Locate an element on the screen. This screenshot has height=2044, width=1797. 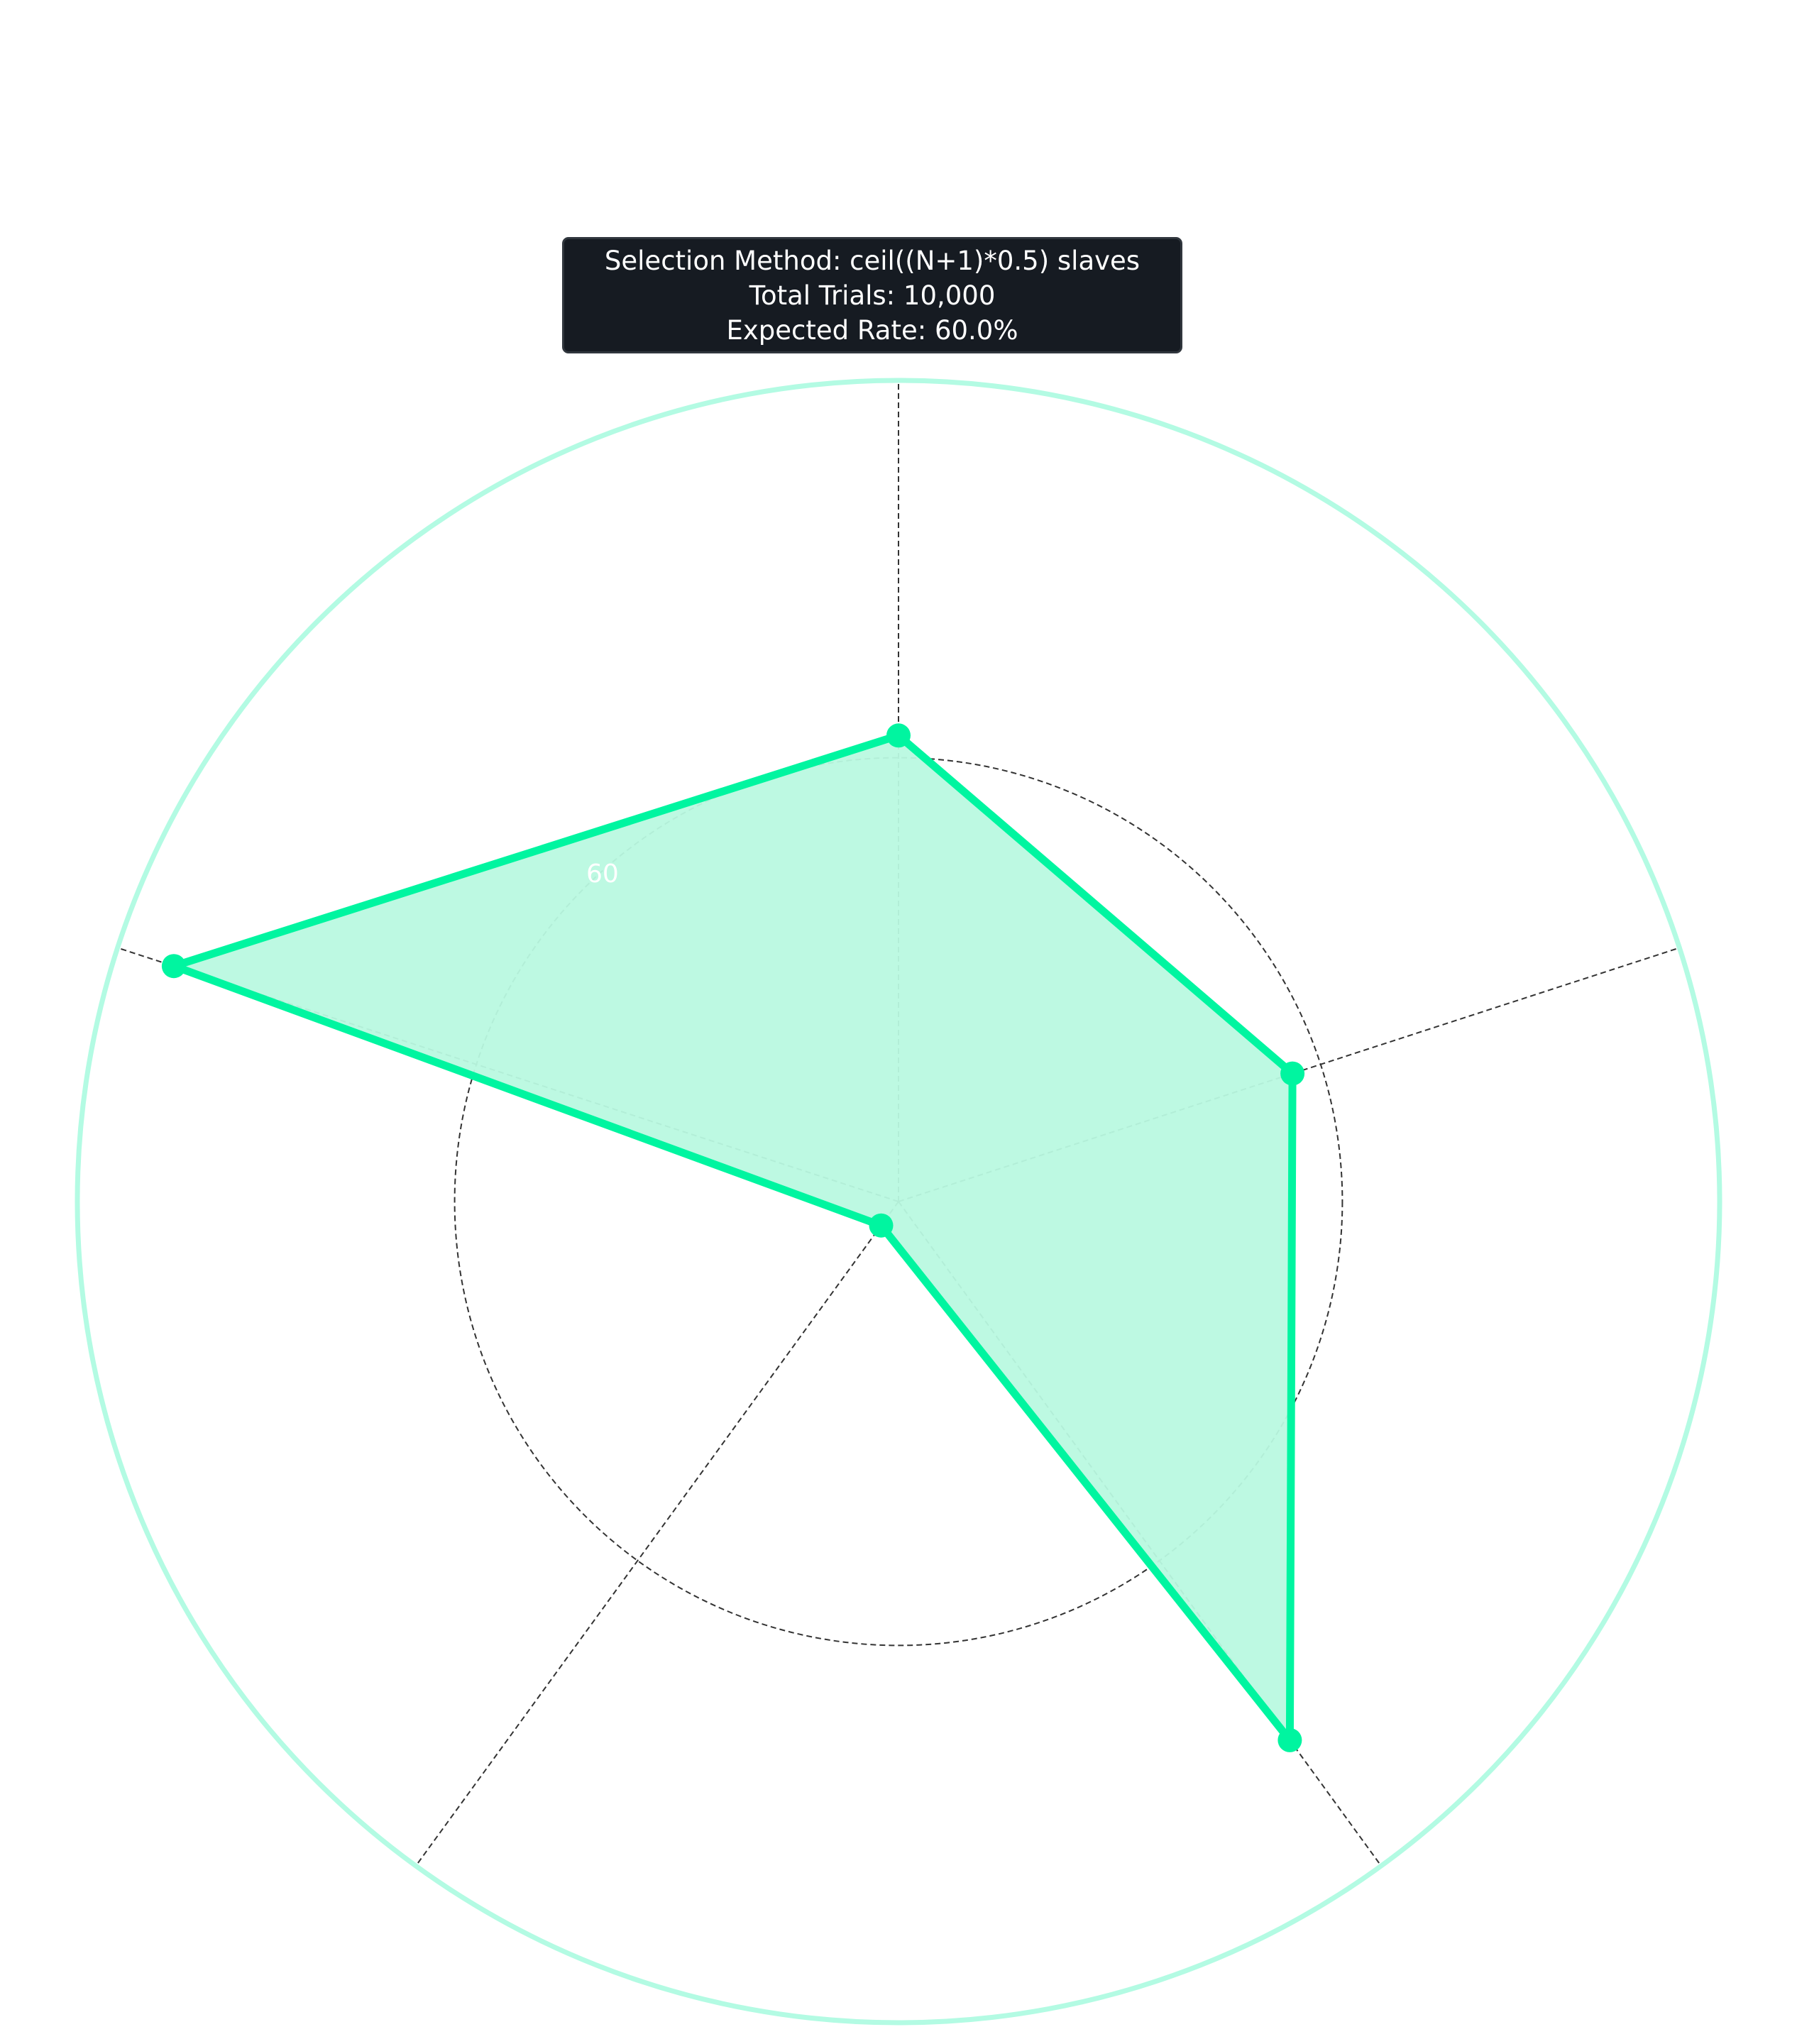
info-expected-rate: Expected Rate: 60.0% is located at coordinates (872, 330).